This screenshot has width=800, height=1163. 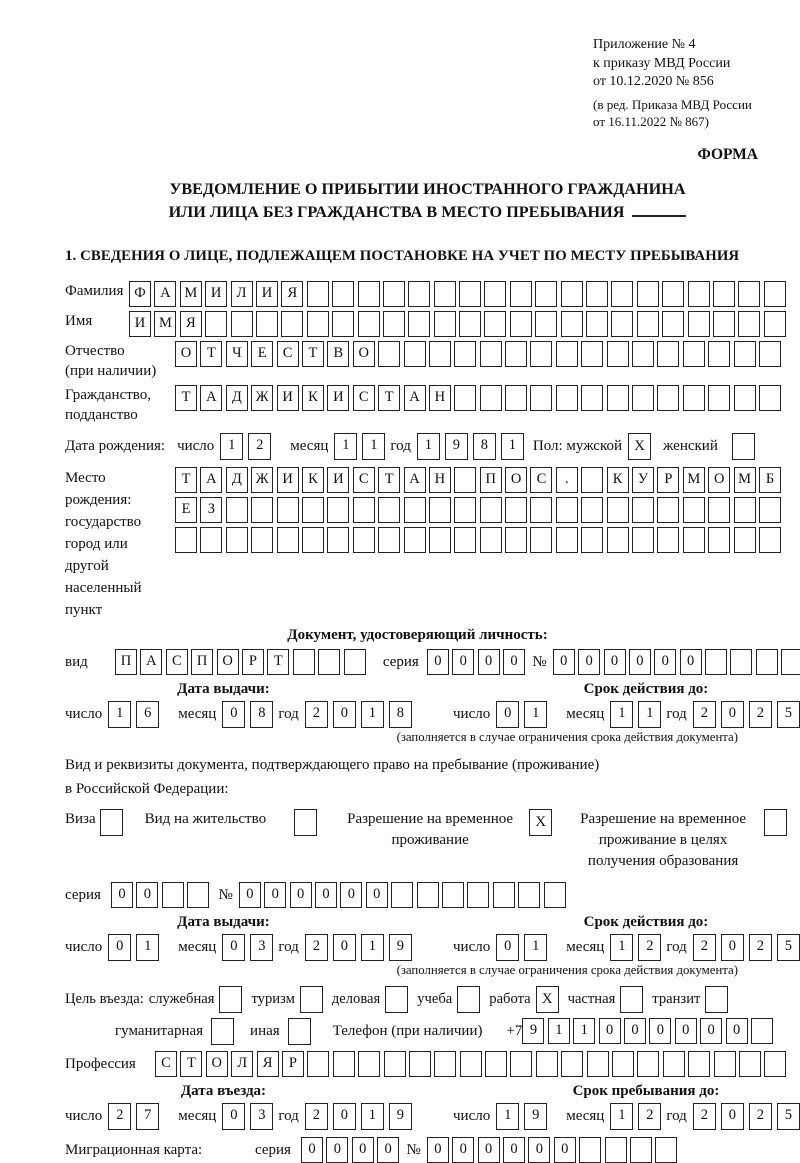 What do you see at coordinates (338, 353) in the screenshot?
I see `char-box: В` at bounding box center [338, 353].